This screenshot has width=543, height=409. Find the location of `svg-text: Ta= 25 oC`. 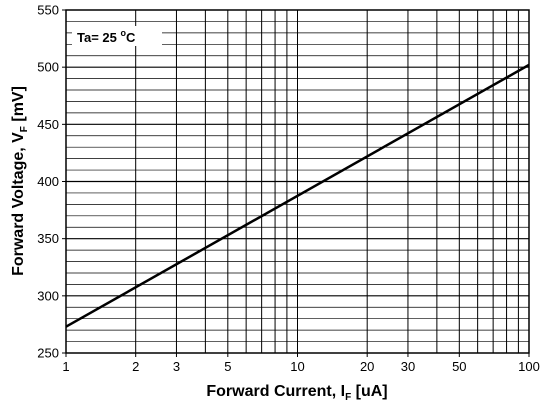

svg-text: Ta= 25 oC is located at coordinates (106, 36).